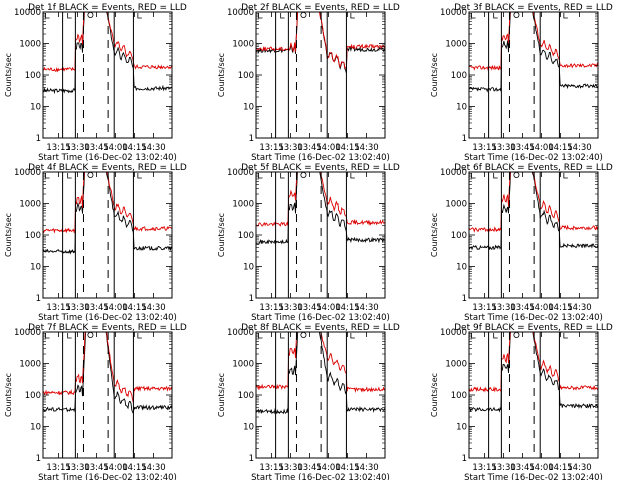 The width and height of the screenshot is (640, 480). What do you see at coordinates (320, 8) in the screenshot?
I see `chart-title: Det 2f BLACK = Events, RED = LLD` at bounding box center [320, 8].